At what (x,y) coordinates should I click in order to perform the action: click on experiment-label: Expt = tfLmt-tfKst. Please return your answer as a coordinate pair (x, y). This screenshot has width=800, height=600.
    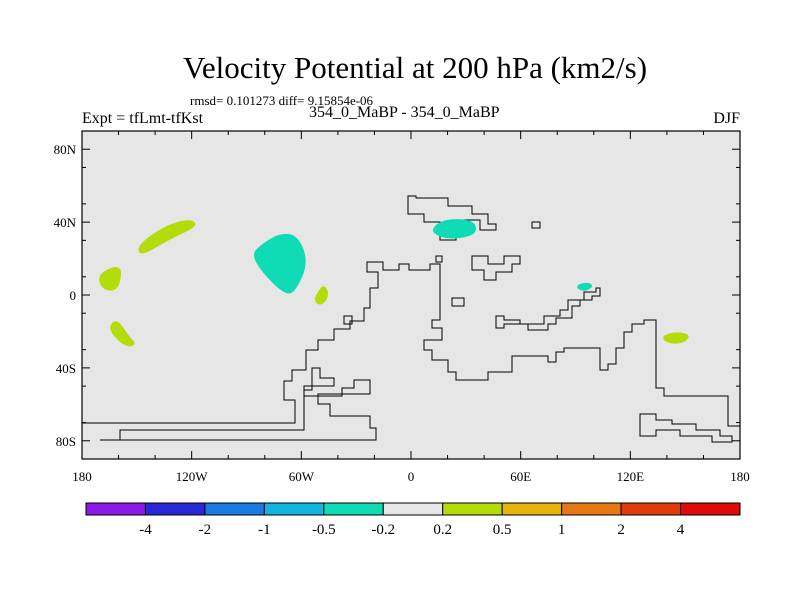
    Looking at the image, I should click on (143, 118).